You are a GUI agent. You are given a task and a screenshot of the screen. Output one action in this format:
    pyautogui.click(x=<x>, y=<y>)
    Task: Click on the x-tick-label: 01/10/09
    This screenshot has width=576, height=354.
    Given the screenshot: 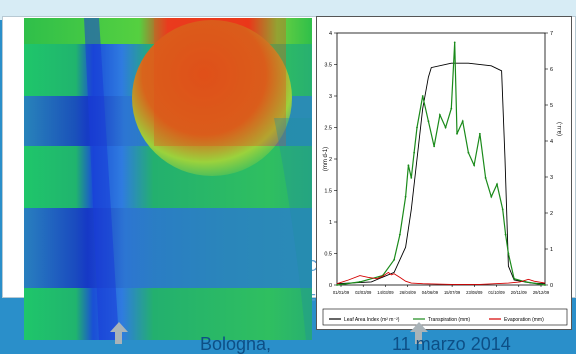 What is the action you would take?
    pyautogui.click(x=496, y=292)
    